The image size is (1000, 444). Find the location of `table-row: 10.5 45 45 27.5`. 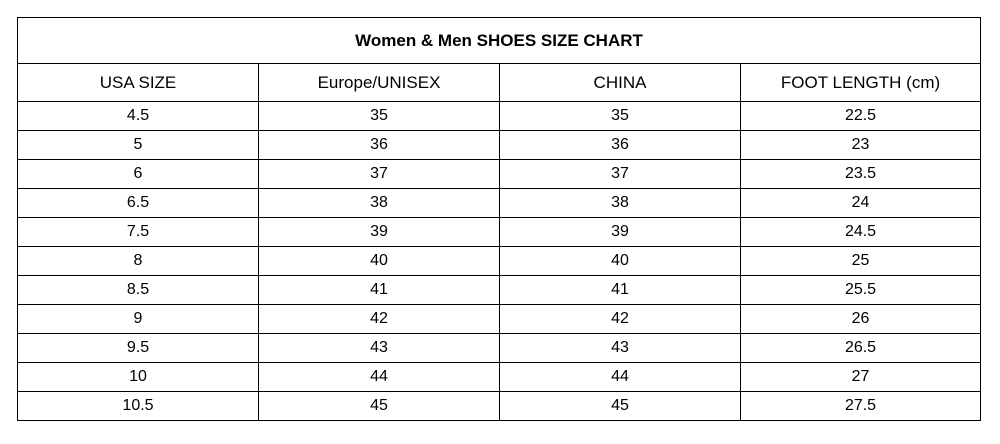

table-row: 10.5 45 45 27.5 is located at coordinates (499, 406).